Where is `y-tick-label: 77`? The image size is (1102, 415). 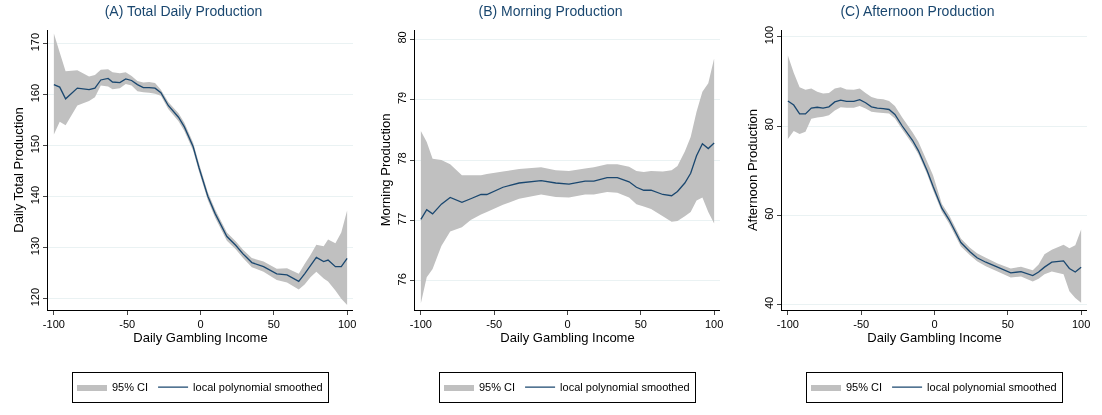
y-tick-label: 77 is located at coordinates (401, 218).